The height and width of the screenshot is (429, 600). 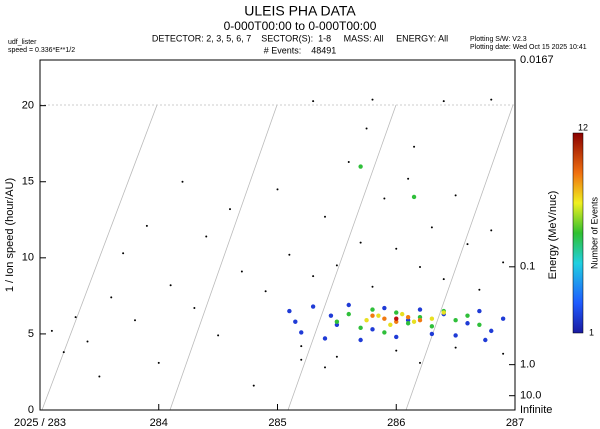 What do you see at coordinates (396, 423) in the screenshot?
I see `x-tick-label: 286` at bounding box center [396, 423].